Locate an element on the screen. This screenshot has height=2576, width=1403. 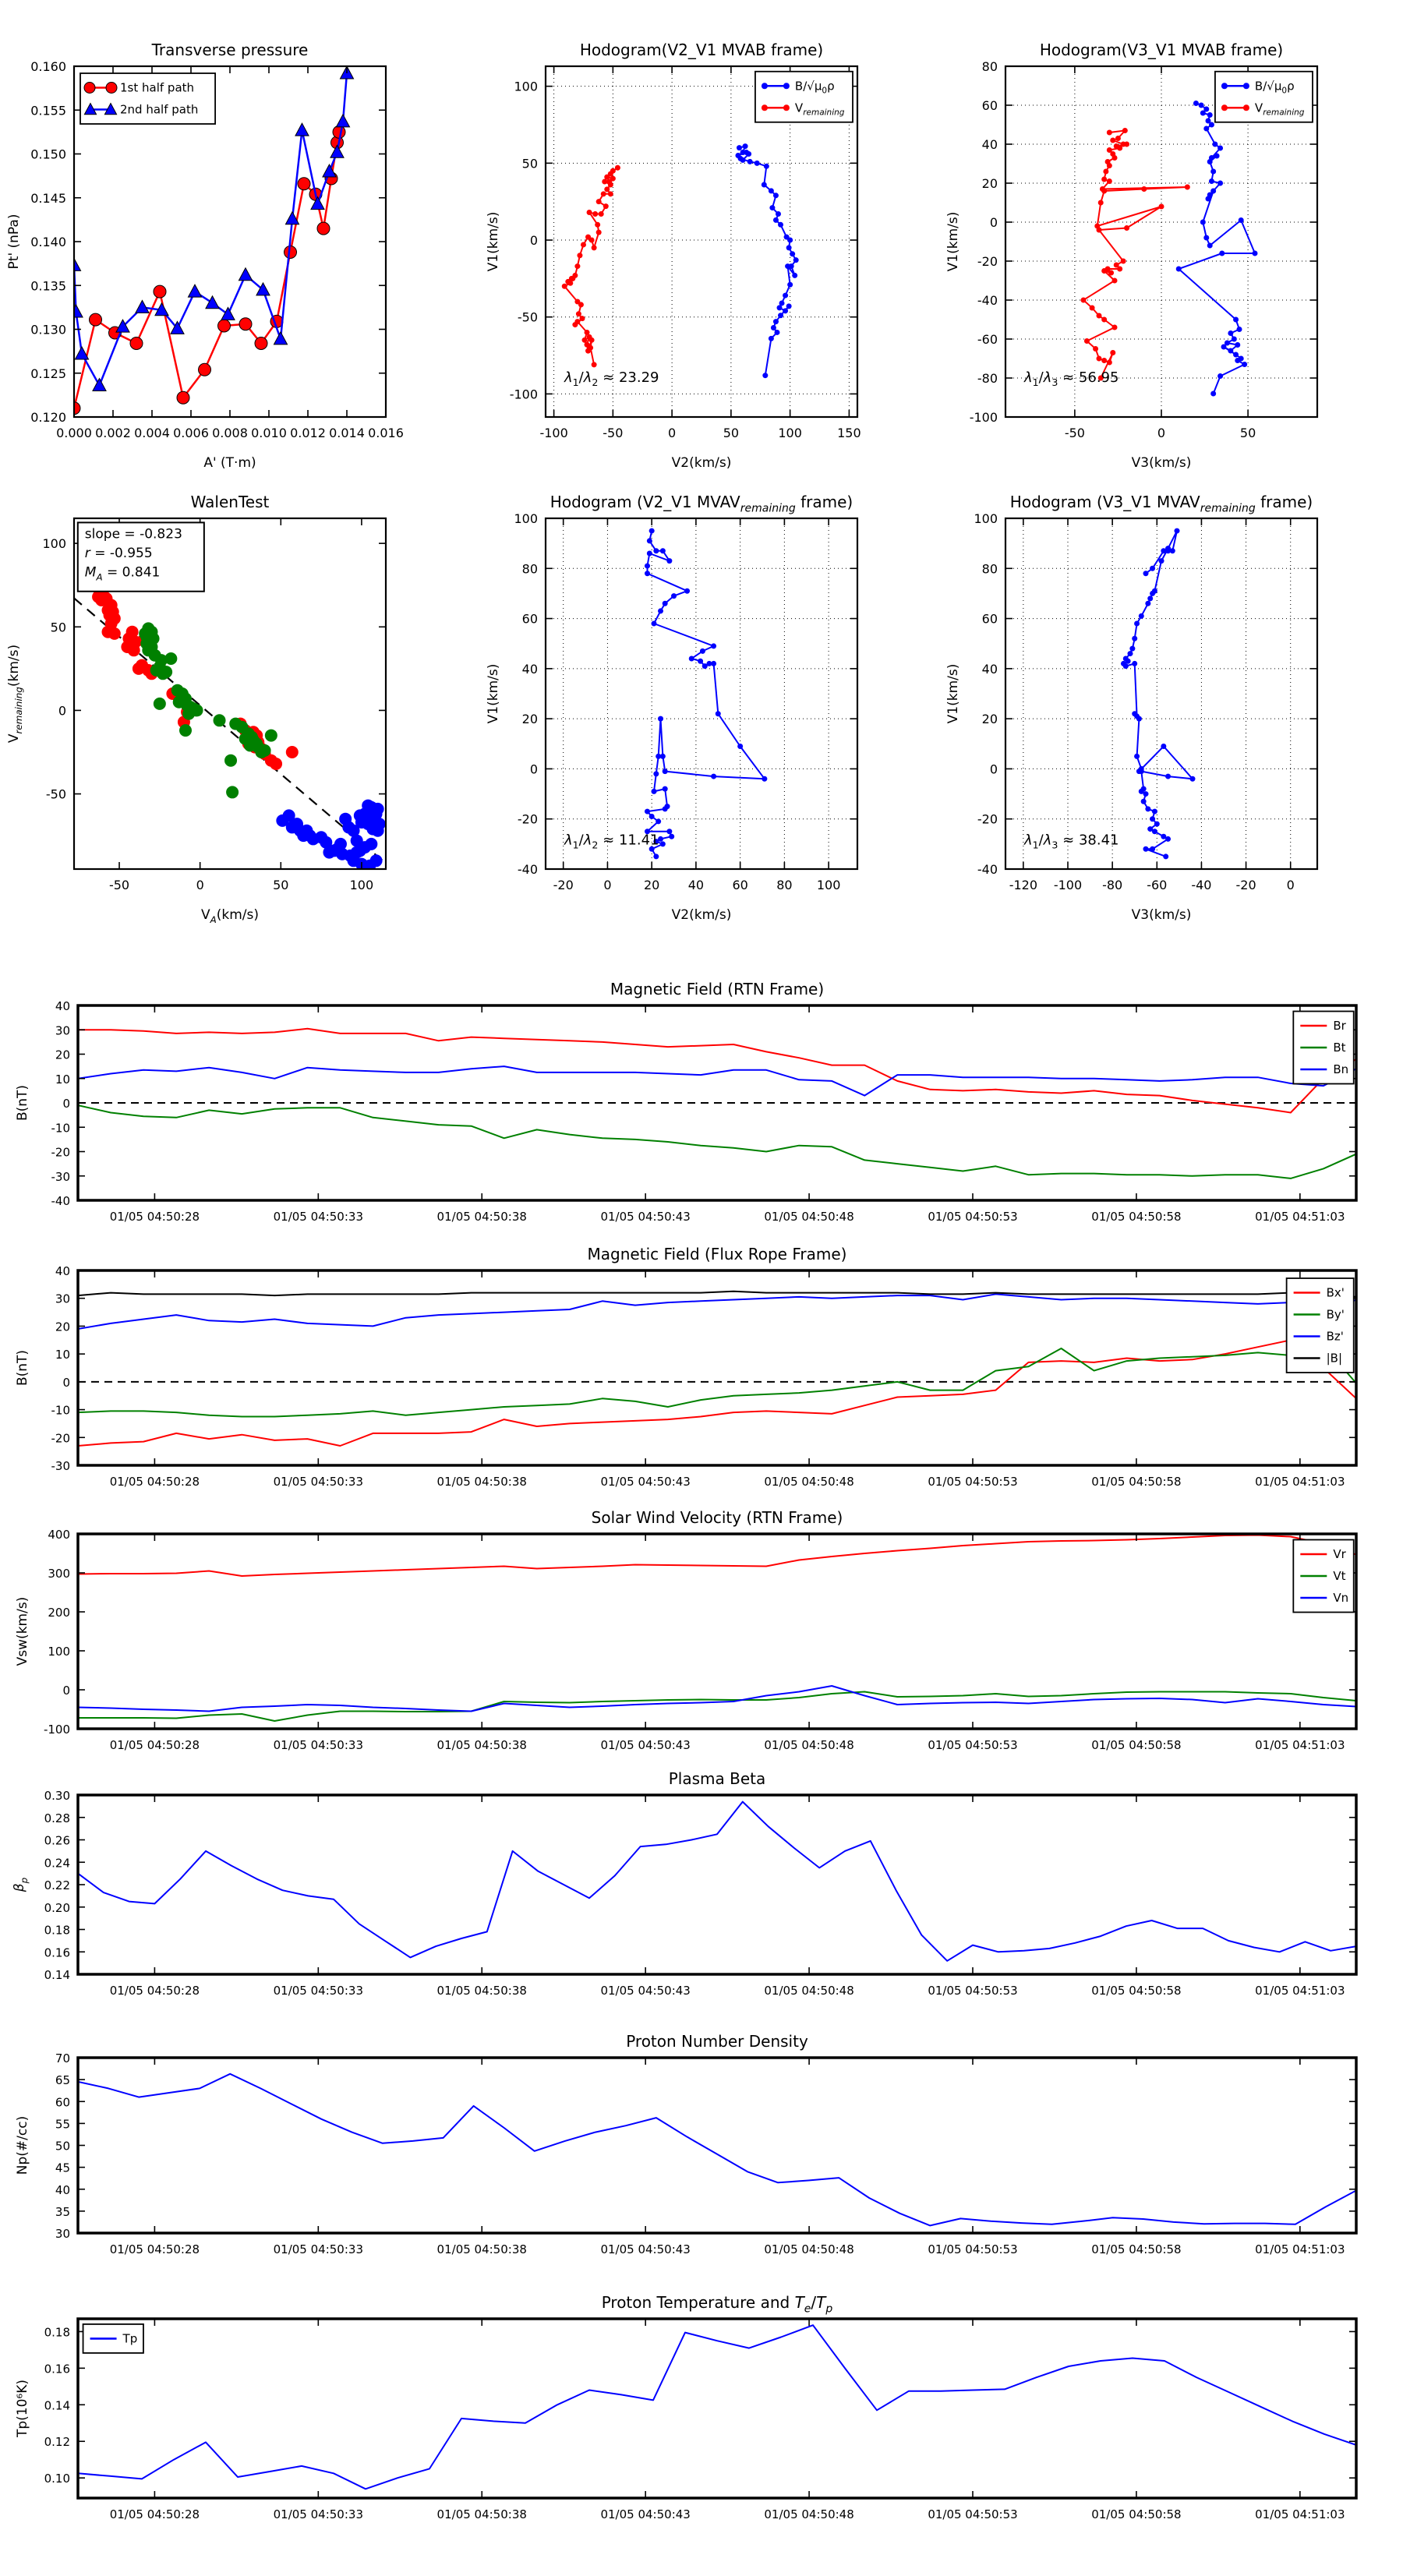
y-tick-label: -80 is located at coordinates (987, 378).